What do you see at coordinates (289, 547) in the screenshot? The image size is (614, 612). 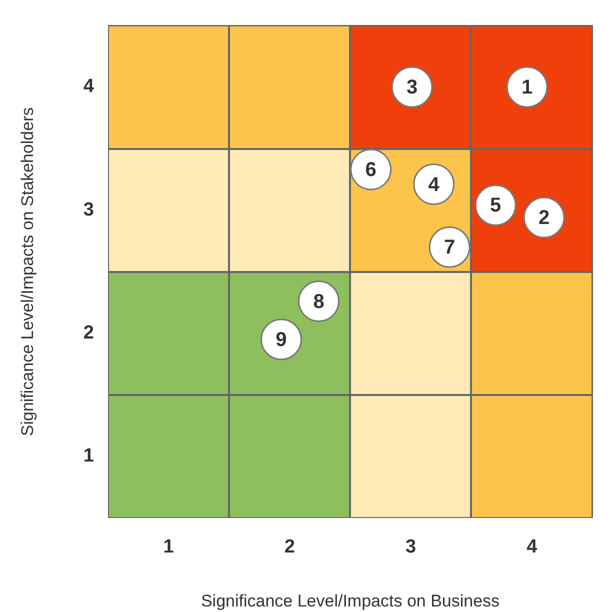 I see `x-tick-label: 2` at bounding box center [289, 547].